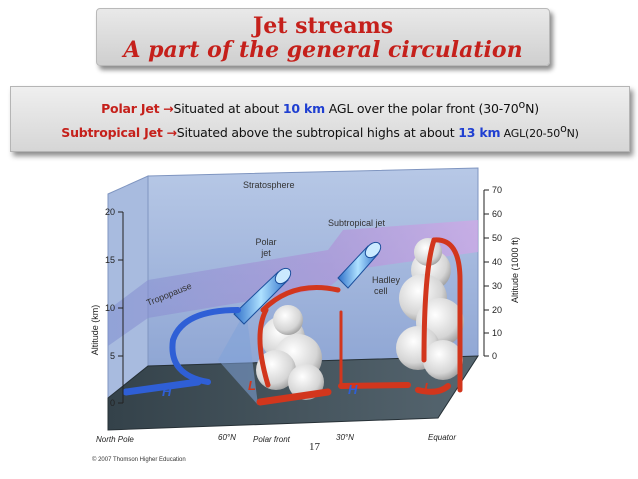 This screenshot has height=479, width=638. I want to click on subtropical-jet-core, so click(359, 265).